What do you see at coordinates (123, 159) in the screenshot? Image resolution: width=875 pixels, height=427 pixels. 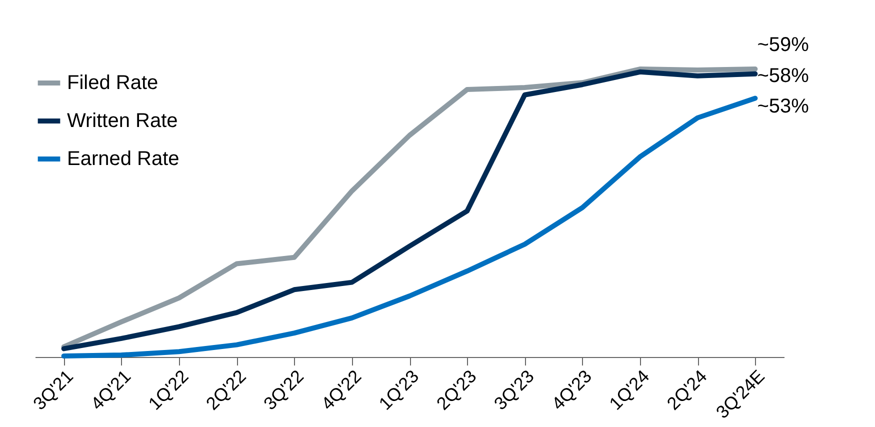 I see `legend-label: Earned Rate` at bounding box center [123, 159].